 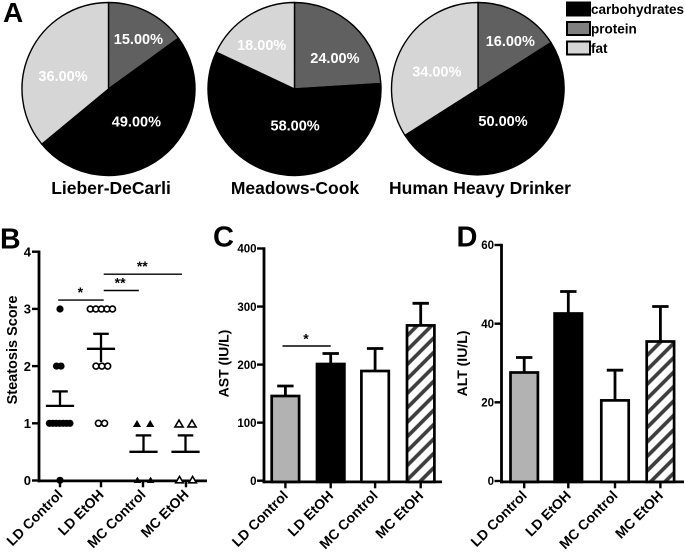 I want to click on svg-text: A, so click(x=13, y=14).